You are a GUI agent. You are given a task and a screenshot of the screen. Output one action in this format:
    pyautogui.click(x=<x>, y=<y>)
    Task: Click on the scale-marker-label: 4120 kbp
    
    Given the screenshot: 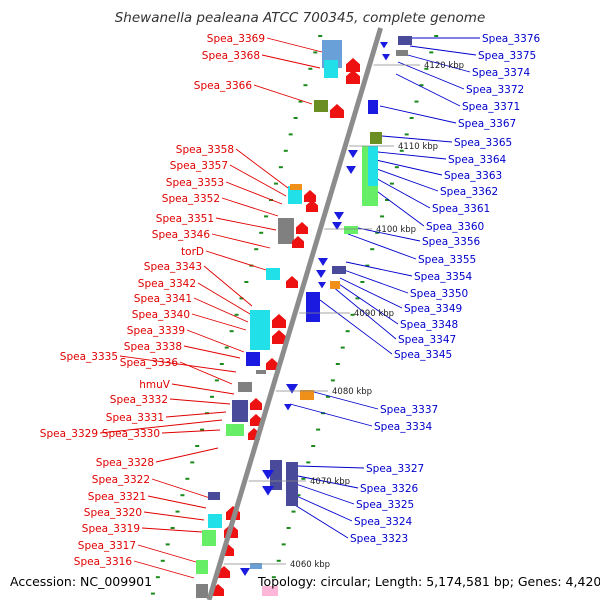 What is the action you would take?
    pyautogui.click(x=444, y=66)
    